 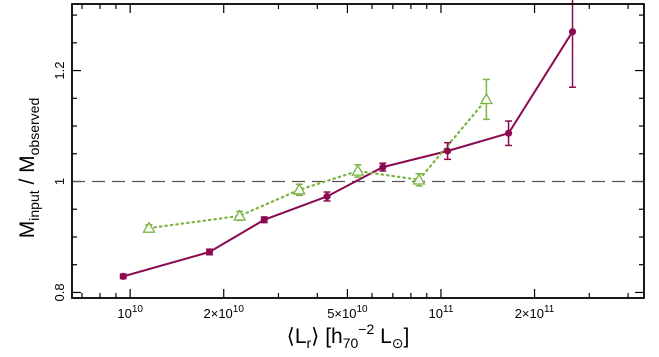 I want to click on x-title-close: ], so click(x=407, y=336).